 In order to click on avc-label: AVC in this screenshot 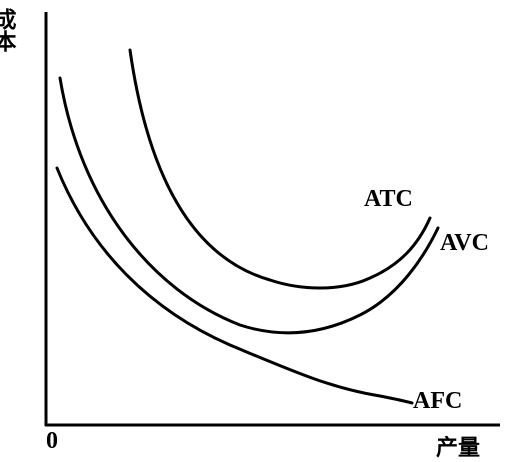, I will do `click(464, 243)`.